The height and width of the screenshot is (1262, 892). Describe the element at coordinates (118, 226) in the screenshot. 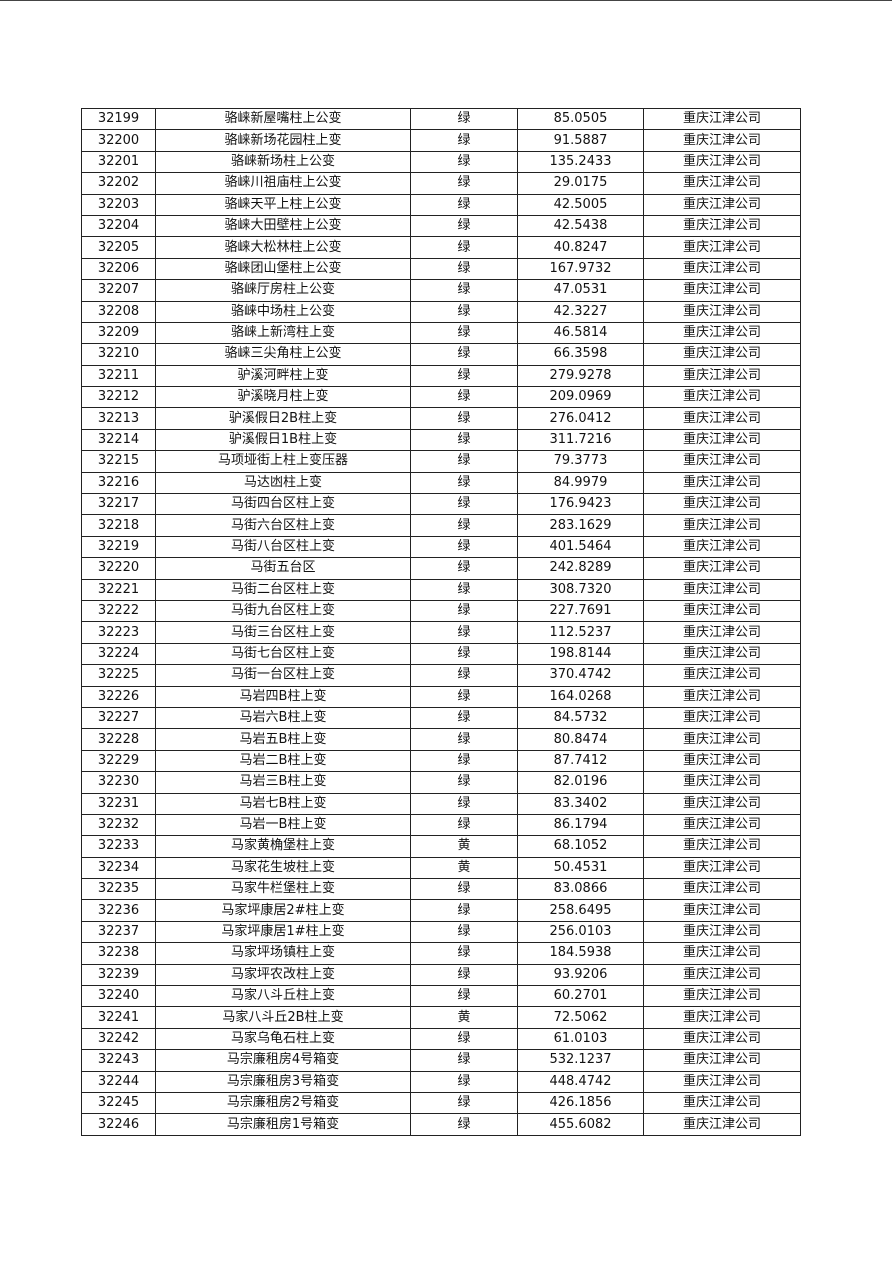

I see `row-id-cell: 32204` at that location.